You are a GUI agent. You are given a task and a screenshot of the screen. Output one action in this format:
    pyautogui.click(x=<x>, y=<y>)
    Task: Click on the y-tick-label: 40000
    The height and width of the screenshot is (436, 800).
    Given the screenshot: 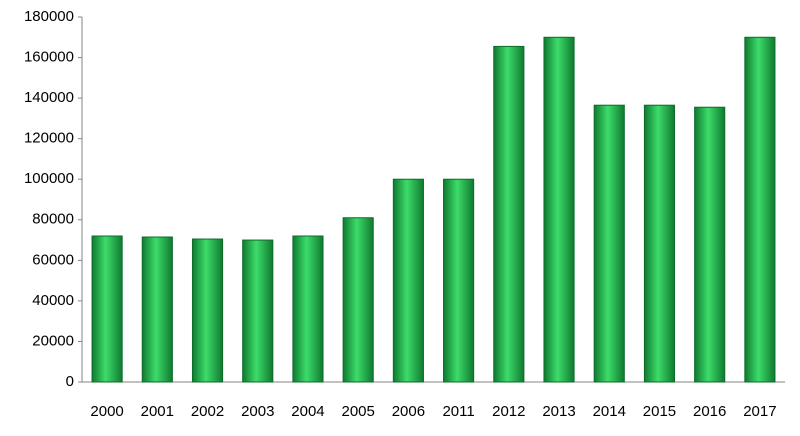 What is the action you would take?
    pyautogui.click(x=53, y=300)
    